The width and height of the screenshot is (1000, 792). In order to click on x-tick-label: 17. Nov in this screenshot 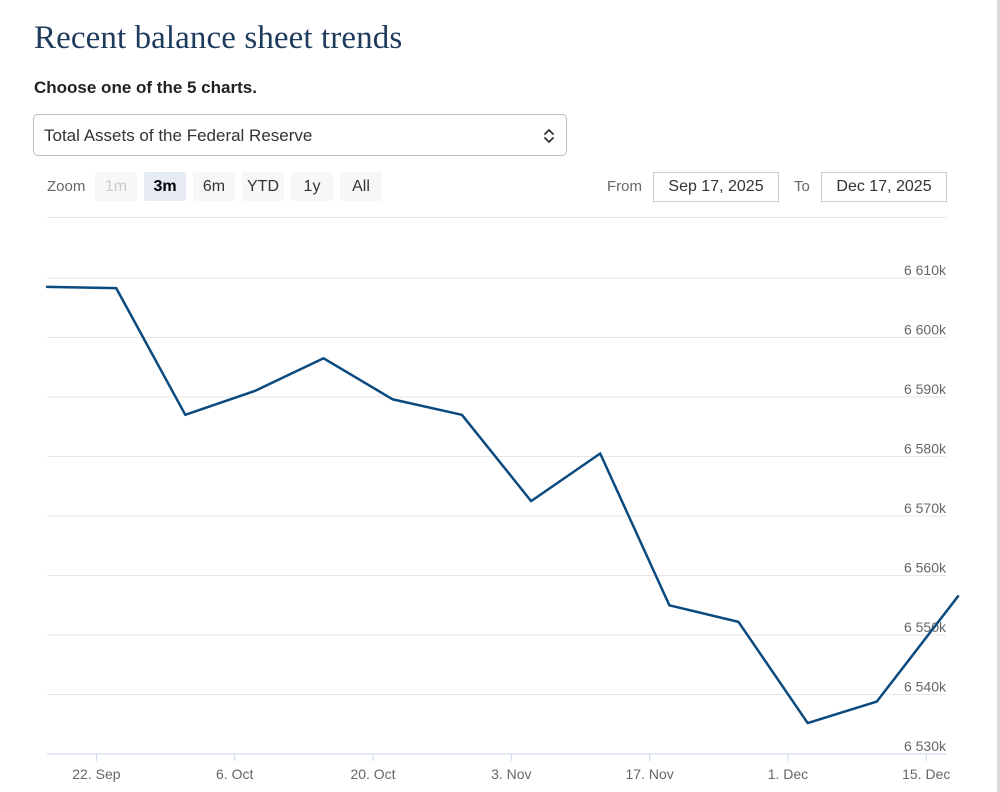, I will do `click(650, 774)`.